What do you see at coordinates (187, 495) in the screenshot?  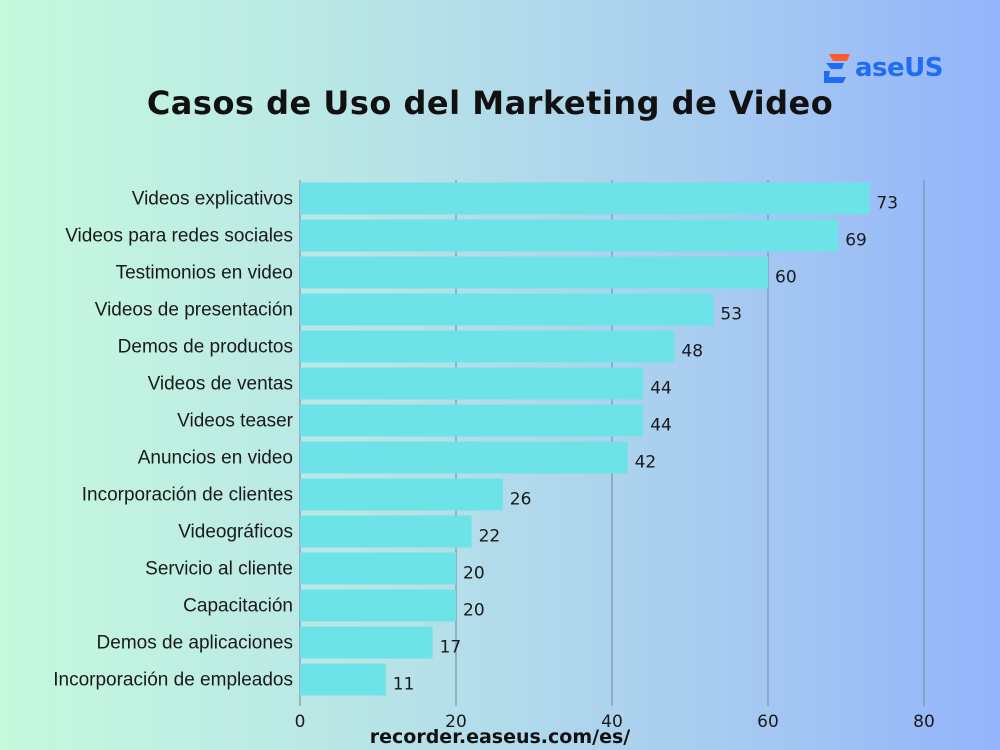 I see `category-label: Incorporación de clientes` at bounding box center [187, 495].